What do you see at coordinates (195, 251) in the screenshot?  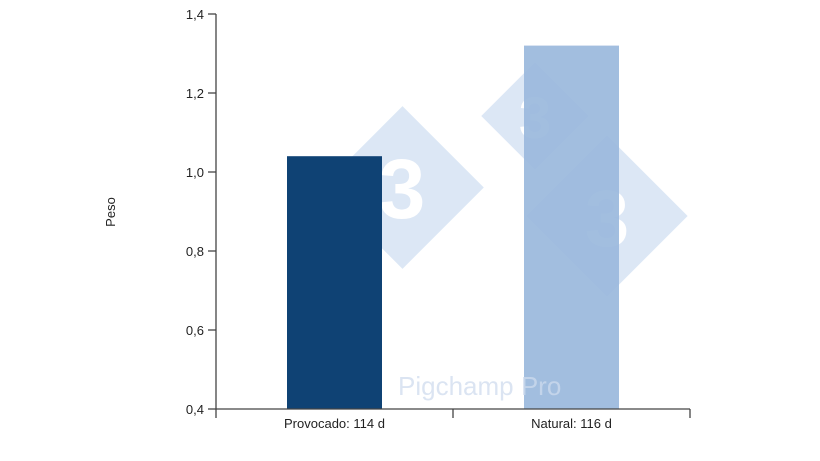 I see `y-tick-label: 0,8` at bounding box center [195, 251].